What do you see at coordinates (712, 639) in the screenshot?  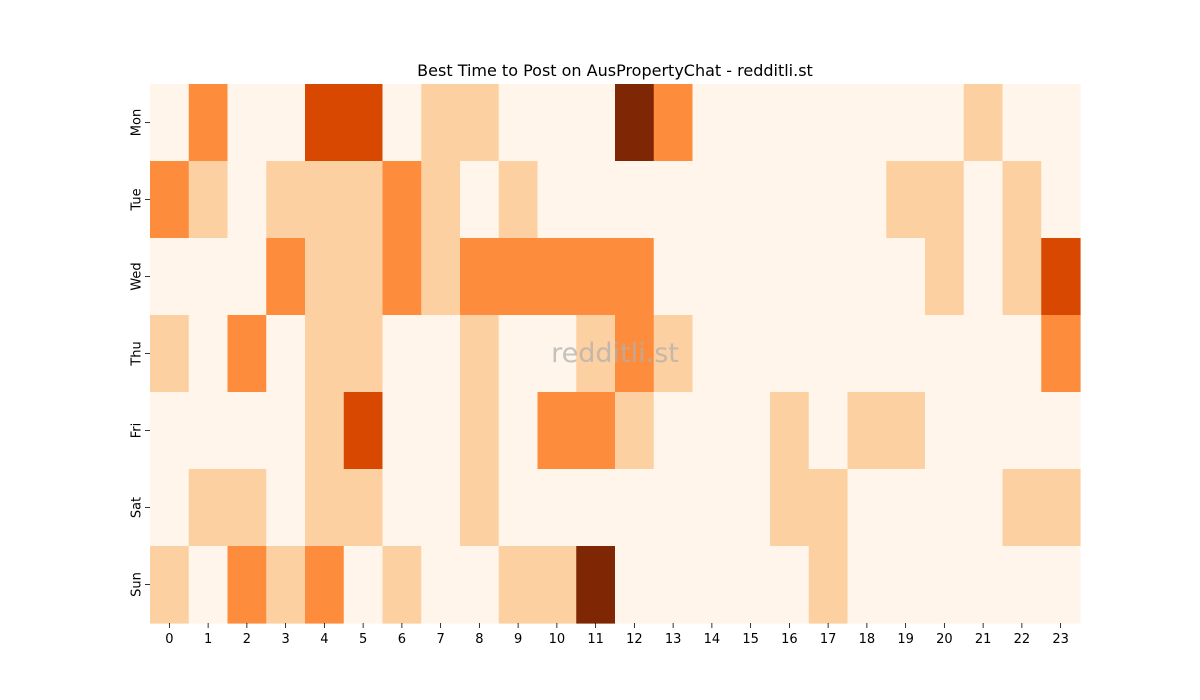 I see `x-tick-label: 14` at bounding box center [712, 639].